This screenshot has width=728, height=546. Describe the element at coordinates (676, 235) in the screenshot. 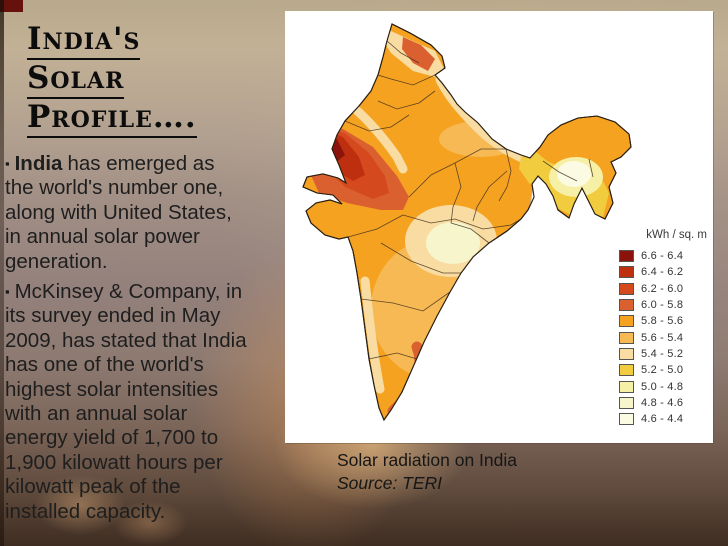

I see `legend-title: kWh / sq. m` at that location.